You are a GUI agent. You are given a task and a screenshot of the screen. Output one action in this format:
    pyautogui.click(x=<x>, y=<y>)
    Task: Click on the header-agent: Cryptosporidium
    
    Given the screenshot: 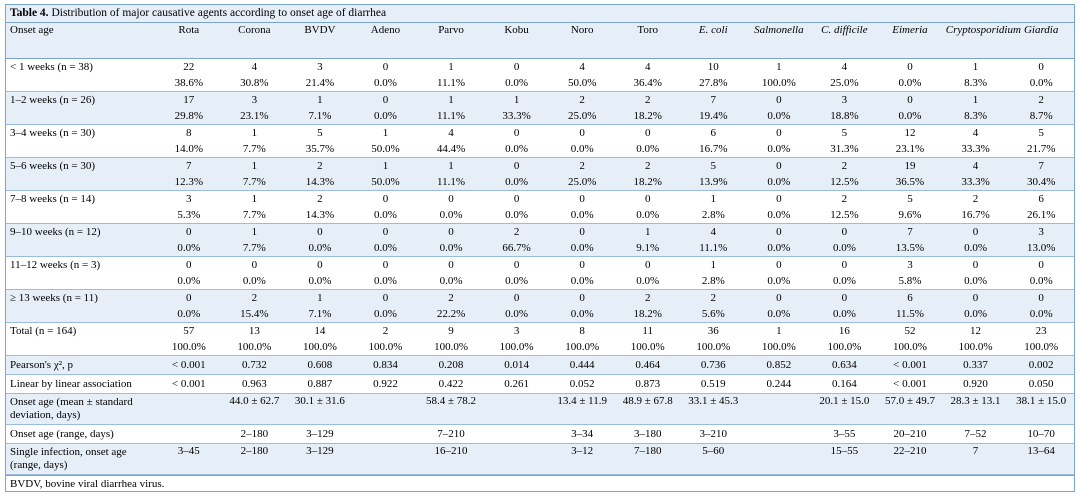 What is the action you would take?
    pyautogui.click(x=983, y=30)
    